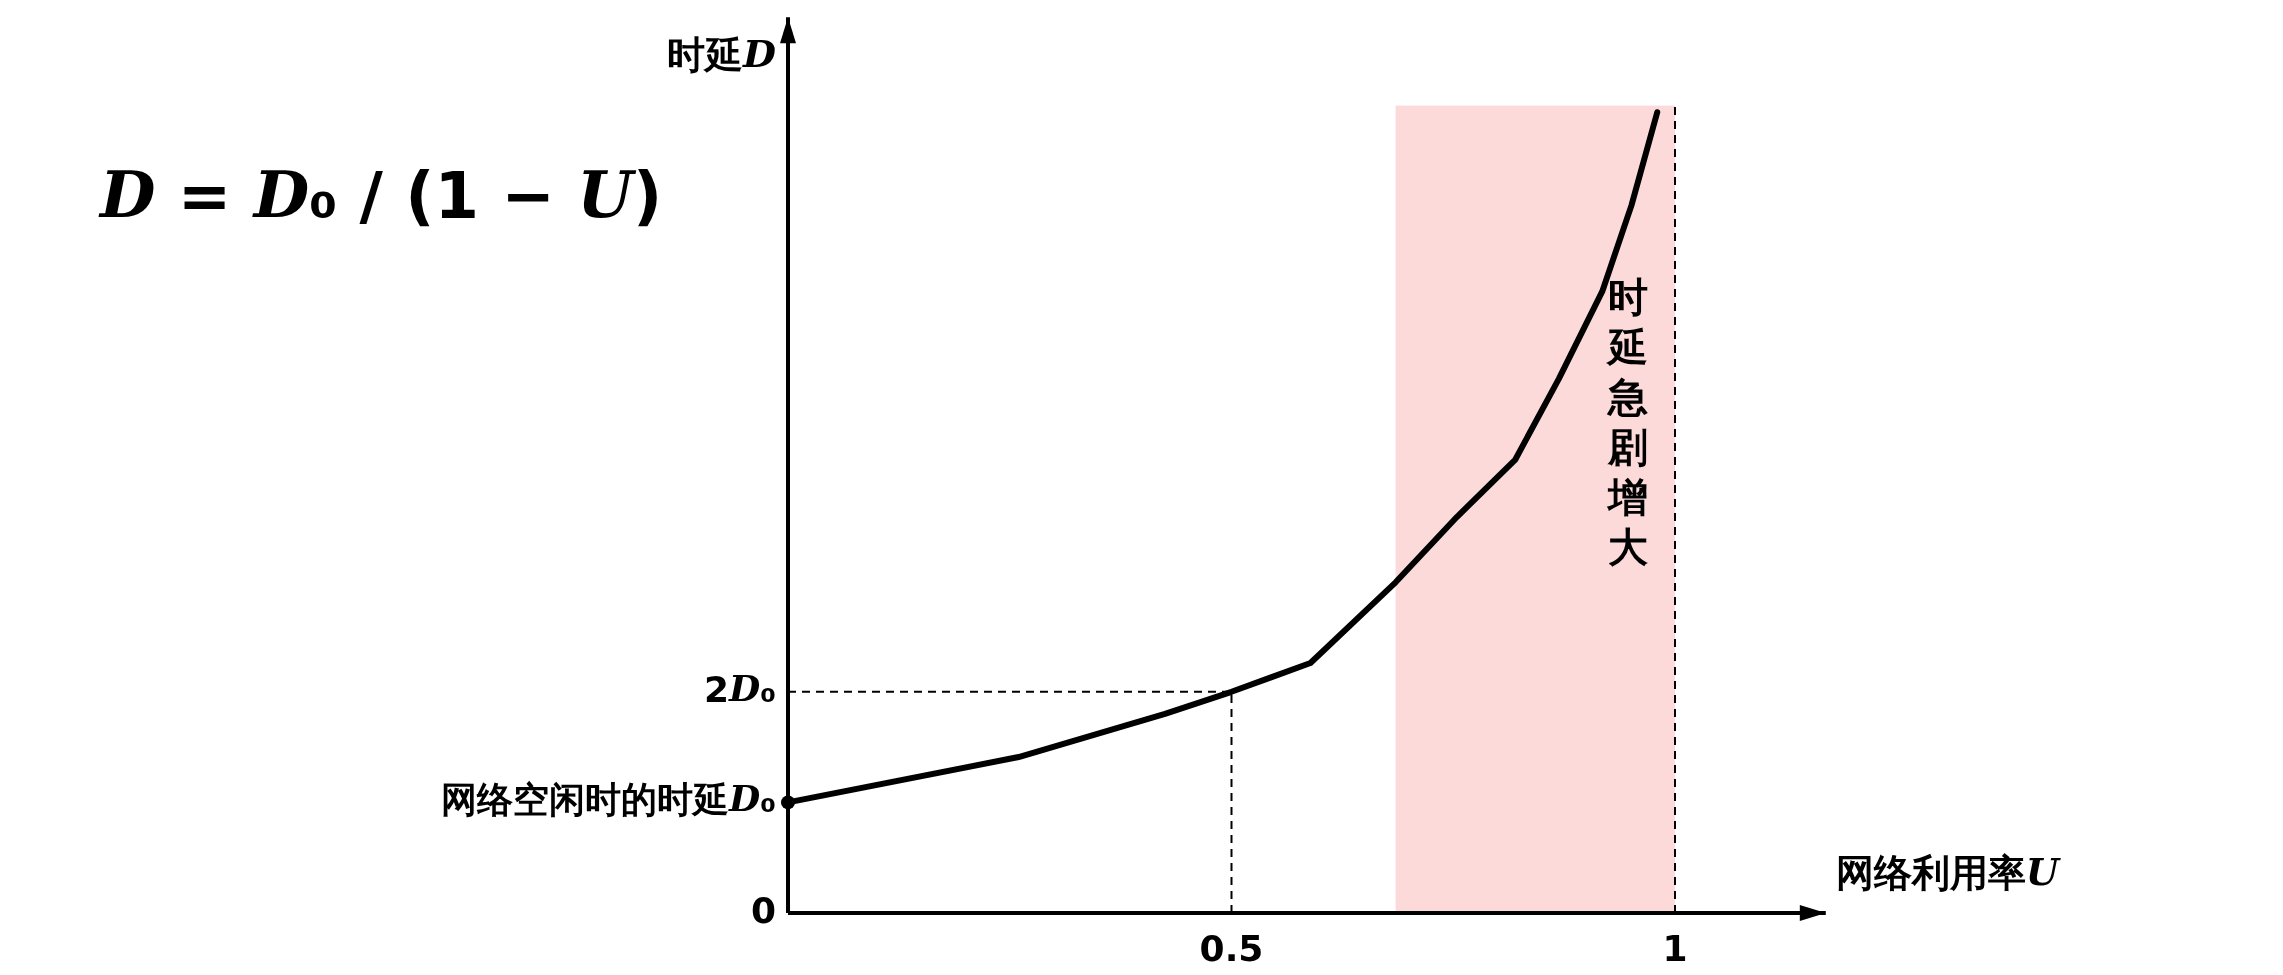 This screenshot has width=2283, height=975. Describe the element at coordinates (722, 53) in the screenshot. I see `y-axis-title: 时延D` at that location.